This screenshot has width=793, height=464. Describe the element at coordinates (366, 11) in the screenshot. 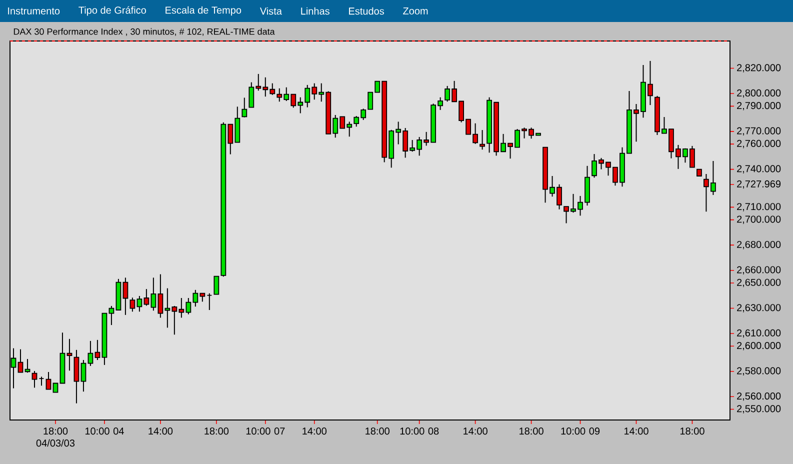

I see `text: Estudos` at that location.